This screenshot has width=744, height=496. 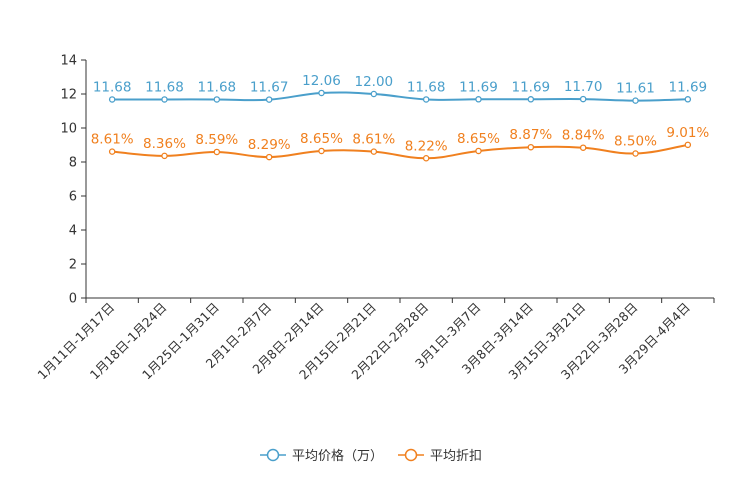 I want to click on y-tick-label: 6, so click(x=73, y=197).